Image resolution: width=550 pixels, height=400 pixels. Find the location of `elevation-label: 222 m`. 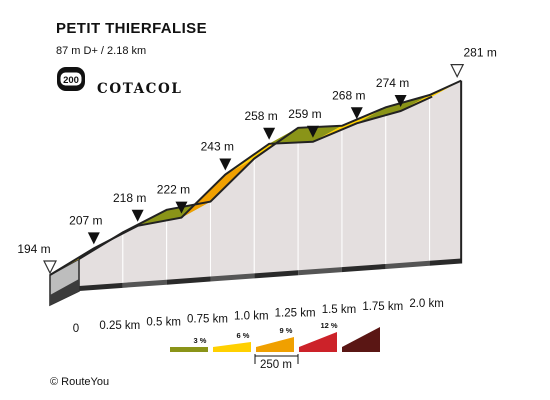

elevation-label: 222 m is located at coordinates (173, 190).